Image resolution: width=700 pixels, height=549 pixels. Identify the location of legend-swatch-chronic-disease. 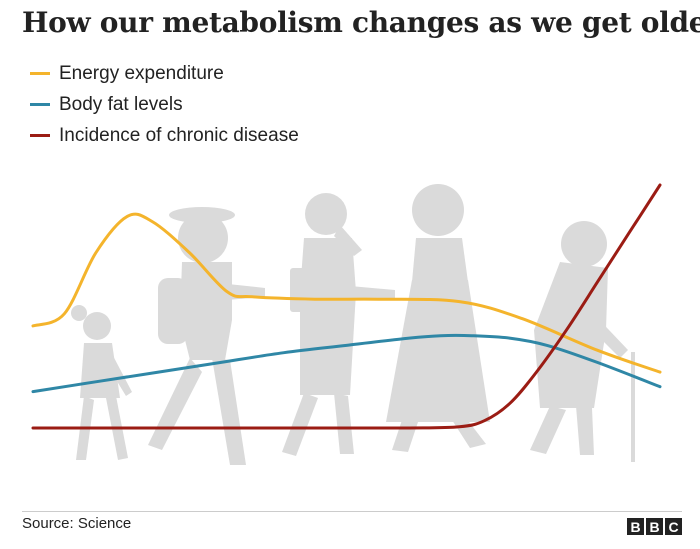
(40, 135).